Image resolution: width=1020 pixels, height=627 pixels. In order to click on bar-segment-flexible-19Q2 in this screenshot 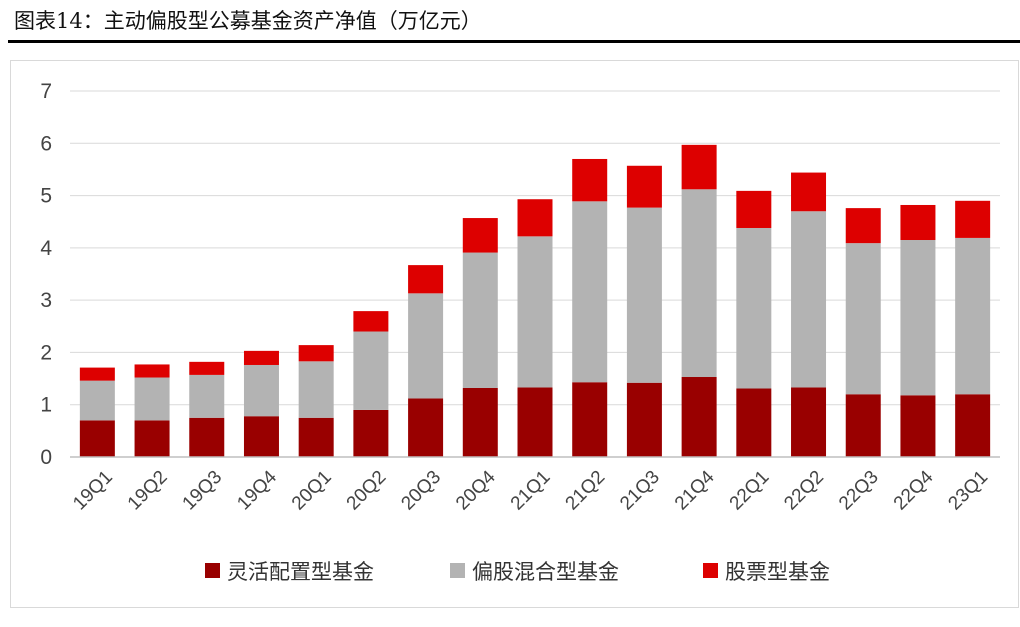, I will do `click(152, 438)`.